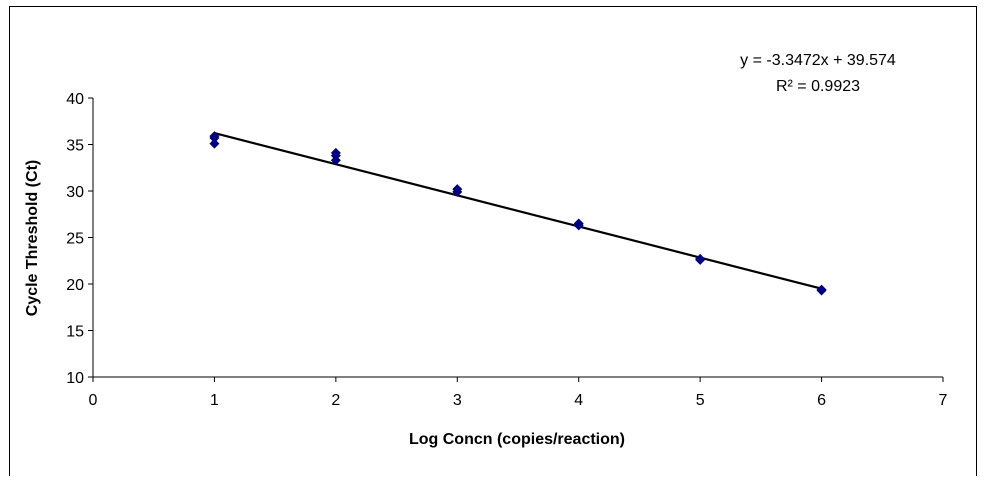  I want to click on y-tick-label: 20, so click(75, 285).